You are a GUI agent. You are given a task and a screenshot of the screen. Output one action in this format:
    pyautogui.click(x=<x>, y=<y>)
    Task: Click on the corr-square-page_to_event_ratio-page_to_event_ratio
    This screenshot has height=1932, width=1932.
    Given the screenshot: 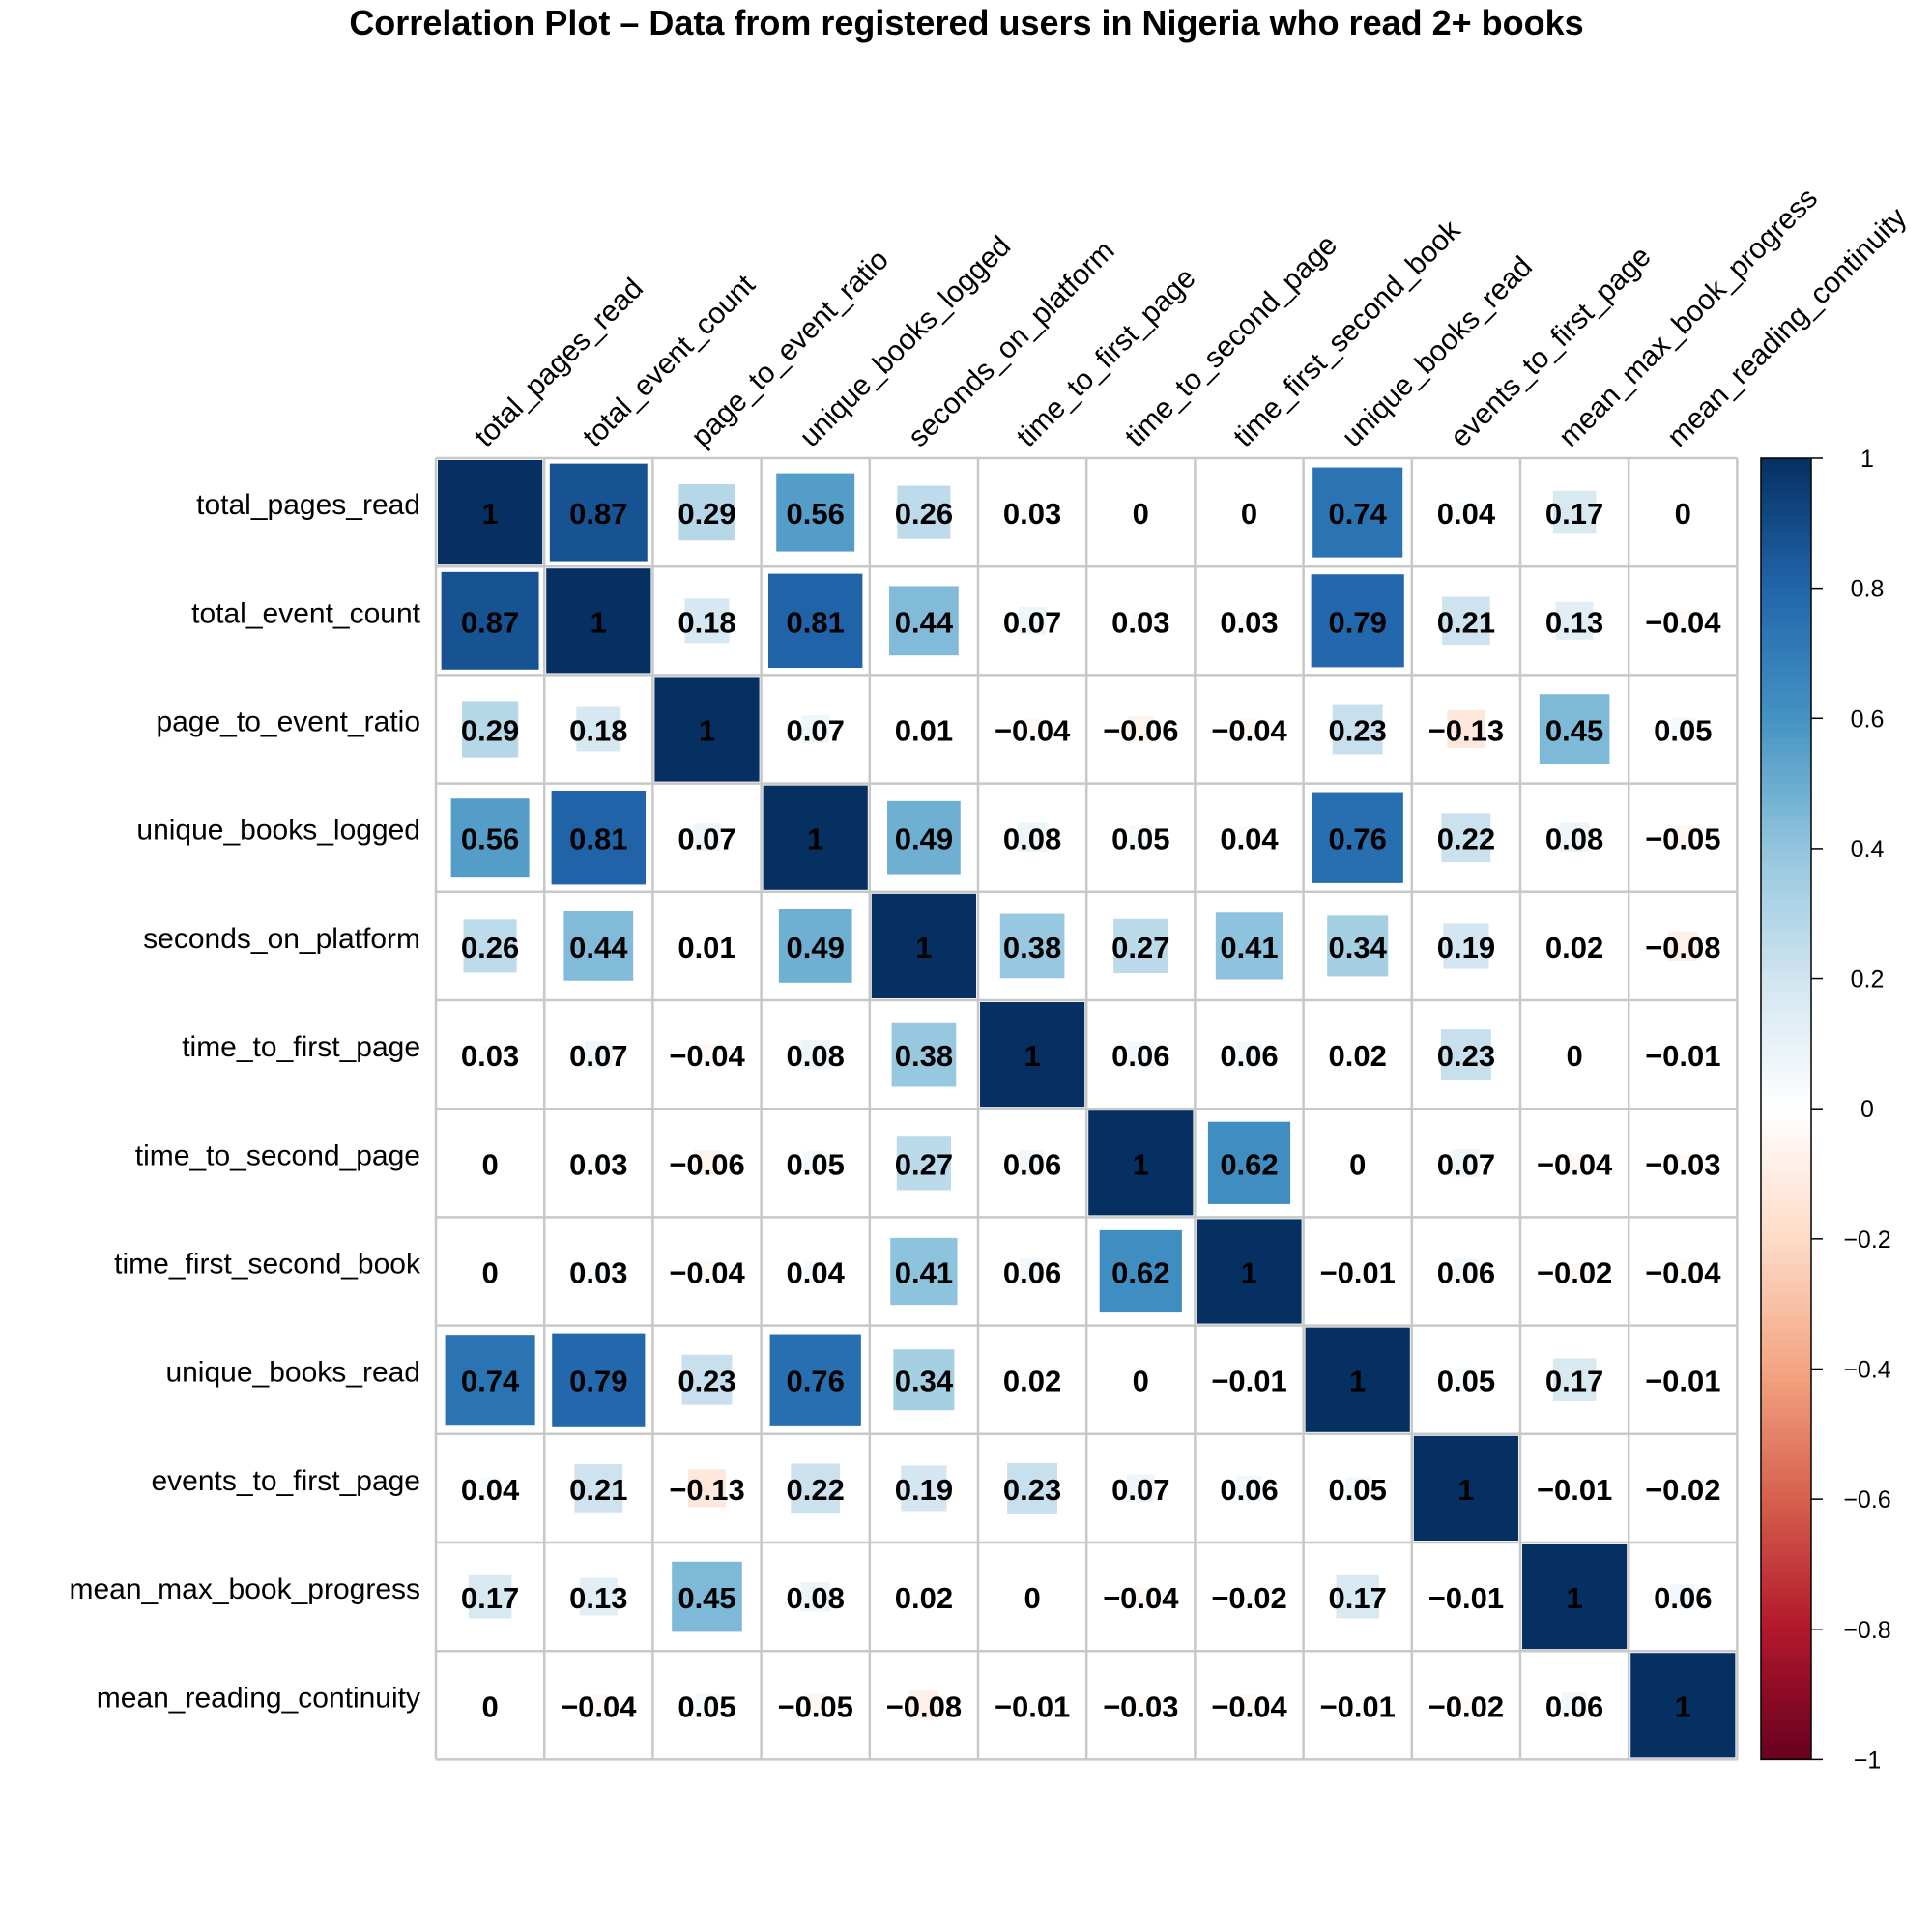 What is the action you would take?
    pyautogui.click(x=707, y=729)
    